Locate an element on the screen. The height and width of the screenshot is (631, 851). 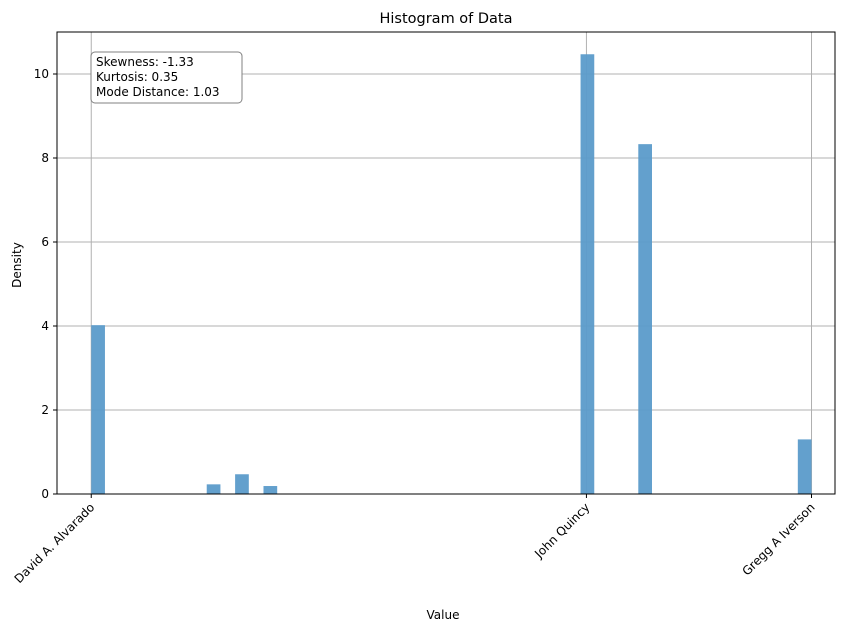
y-tick-label: 6 is located at coordinates (45, 242).